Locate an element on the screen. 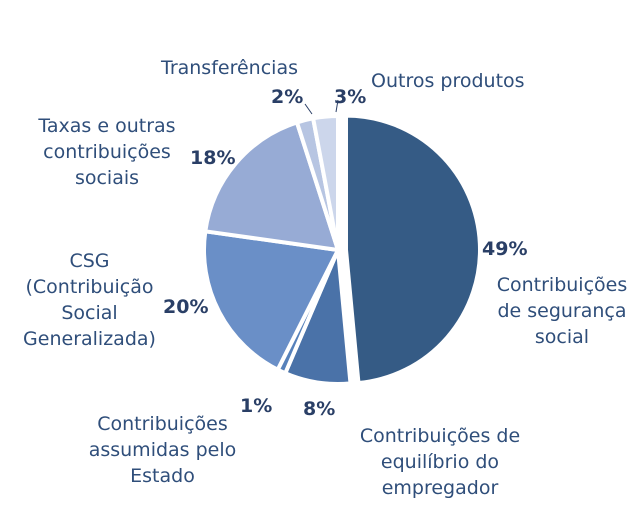 This screenshot has width=640, height=520. pie-slice-taxas-outras is located at coordinates (271, 186).